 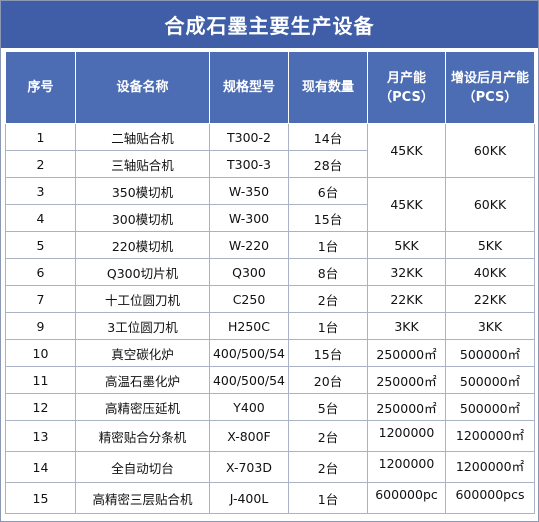 What do you see at coordinates (406, 87) in the screenshot?
I see `header-monthly: 月产能 （PCS）` at bounding box center [406, 87].